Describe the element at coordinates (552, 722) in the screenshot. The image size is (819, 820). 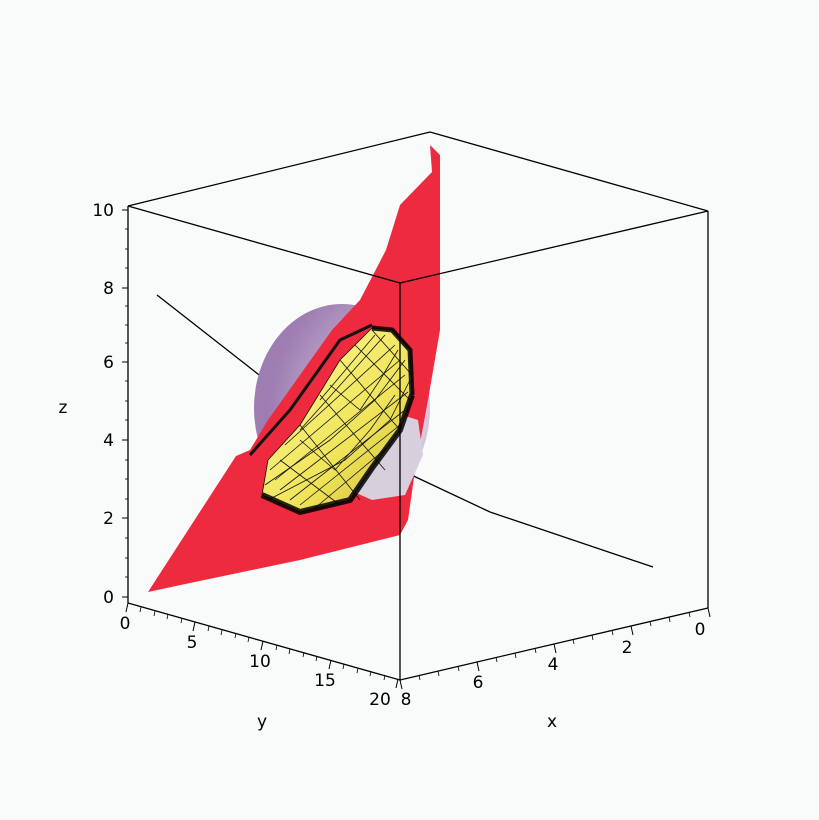
I see `x-axis-label: x` at that location.